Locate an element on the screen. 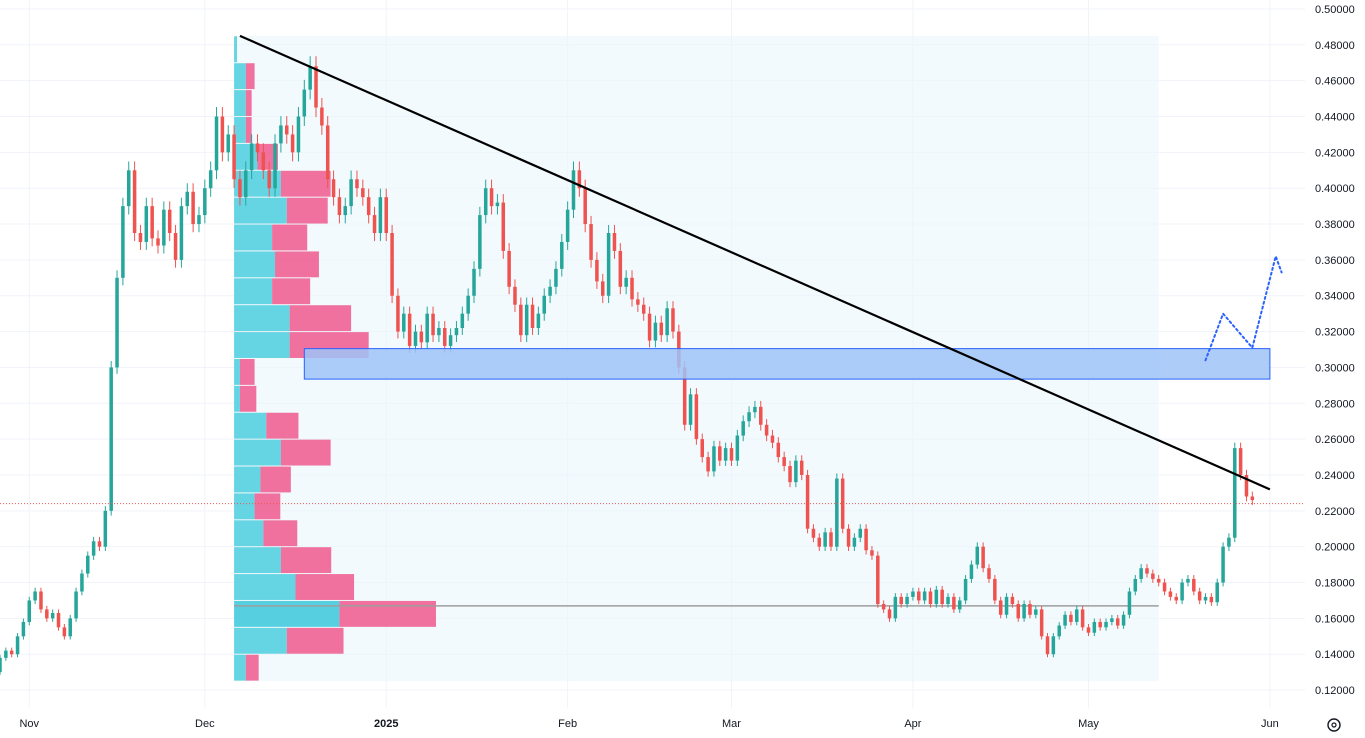 The height and width of the screenshot is (738, 1365). price-tick-label: 0.42000 is located at coordinates (1335, 153).